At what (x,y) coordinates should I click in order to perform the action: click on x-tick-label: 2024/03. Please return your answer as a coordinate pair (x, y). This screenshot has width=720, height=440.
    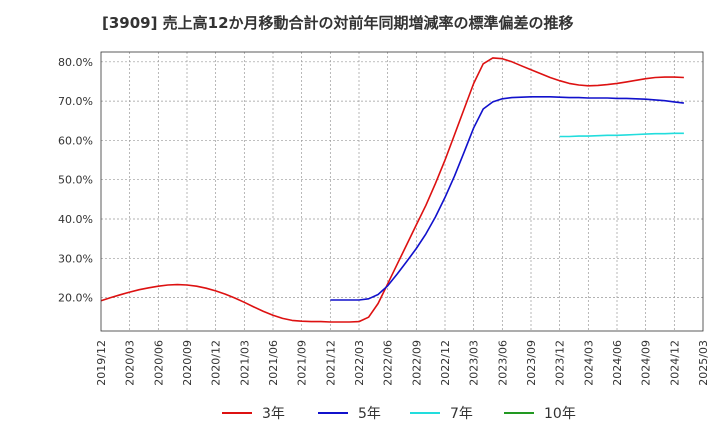
    Looking at the image, I should click on (588, 363).